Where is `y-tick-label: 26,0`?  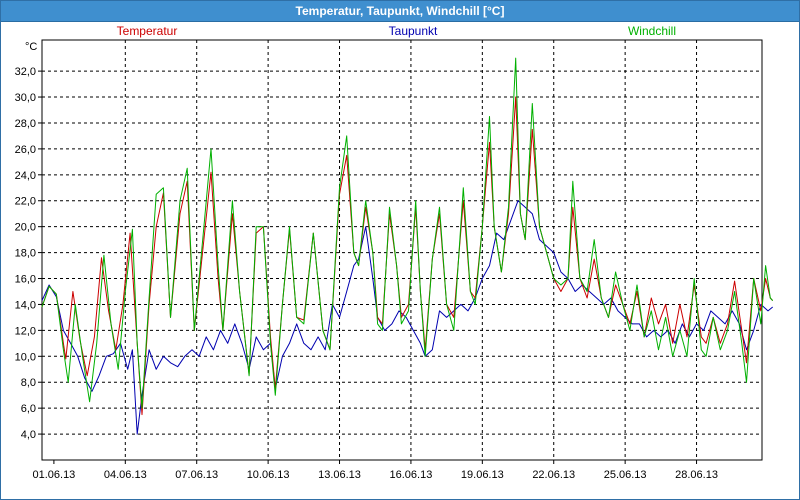 y-tick-label: 26,0 is located at coordinates (25, 150).